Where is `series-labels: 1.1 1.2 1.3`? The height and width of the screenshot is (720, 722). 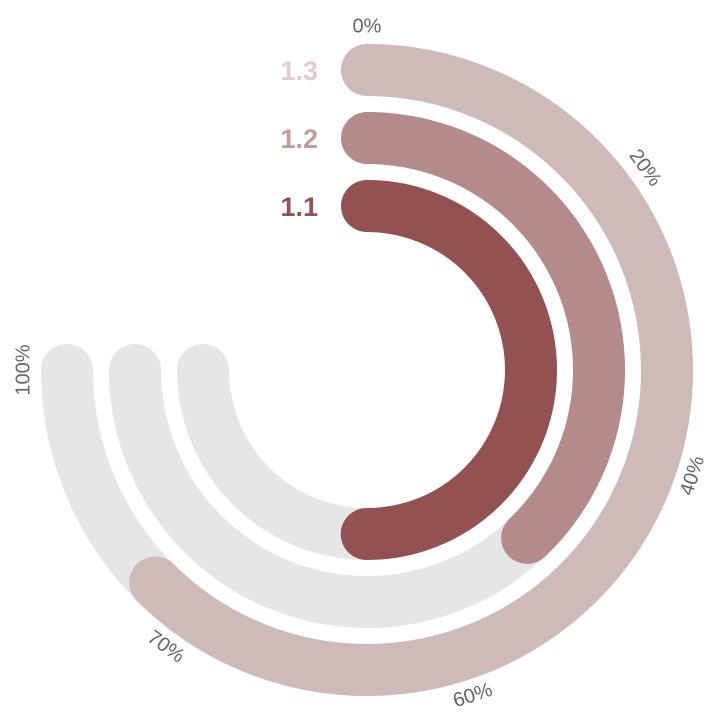
series-labels: 1.1 1.2 1.3 is located at coordinates (299, 139).